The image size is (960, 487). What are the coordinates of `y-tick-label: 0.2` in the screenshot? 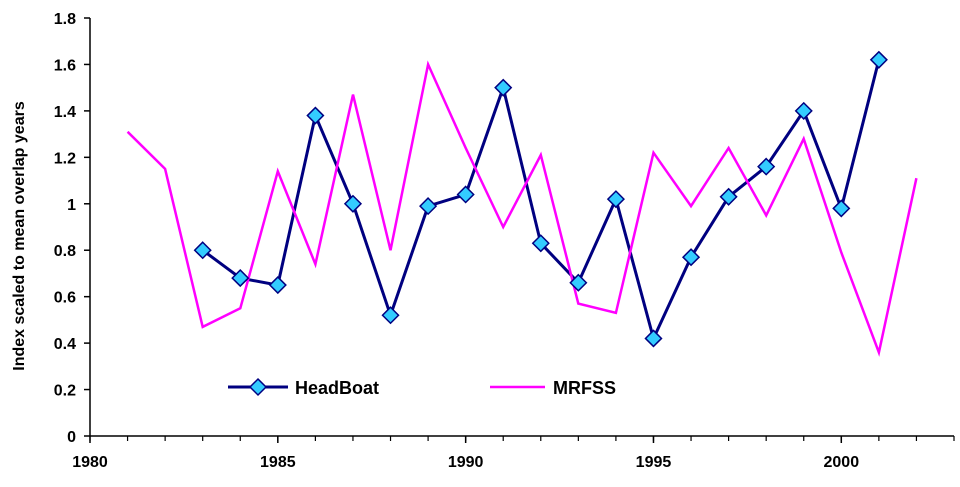 It's located at (65, 391).